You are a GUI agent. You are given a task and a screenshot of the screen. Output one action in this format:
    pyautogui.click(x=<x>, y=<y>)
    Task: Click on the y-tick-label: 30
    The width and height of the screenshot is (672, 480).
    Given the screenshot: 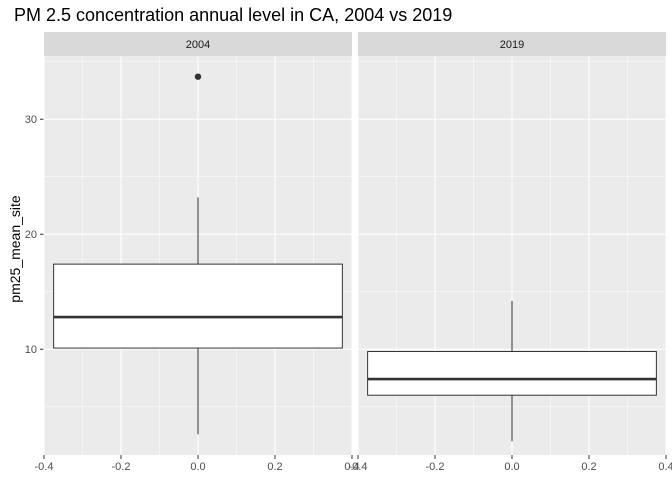 What is the action you would take?
    pyautogui.click(x=31, y=120)
    